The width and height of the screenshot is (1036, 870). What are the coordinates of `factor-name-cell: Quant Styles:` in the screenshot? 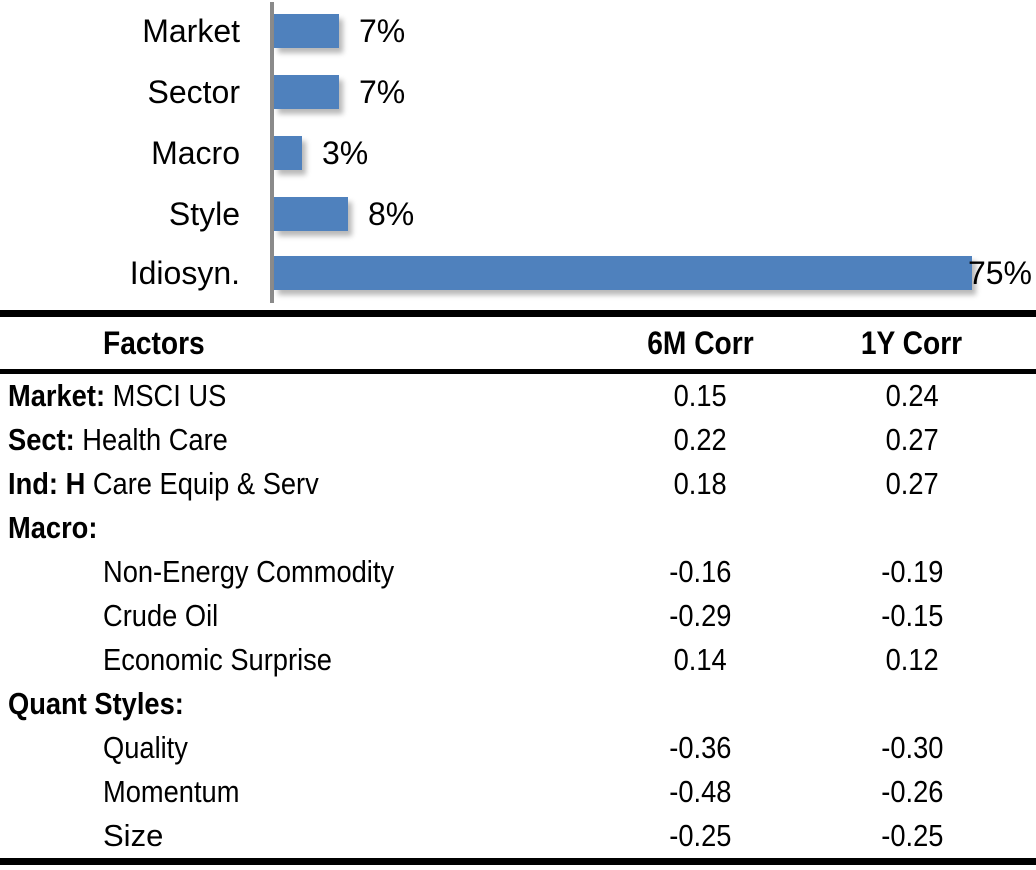 It's located at (298, 704).